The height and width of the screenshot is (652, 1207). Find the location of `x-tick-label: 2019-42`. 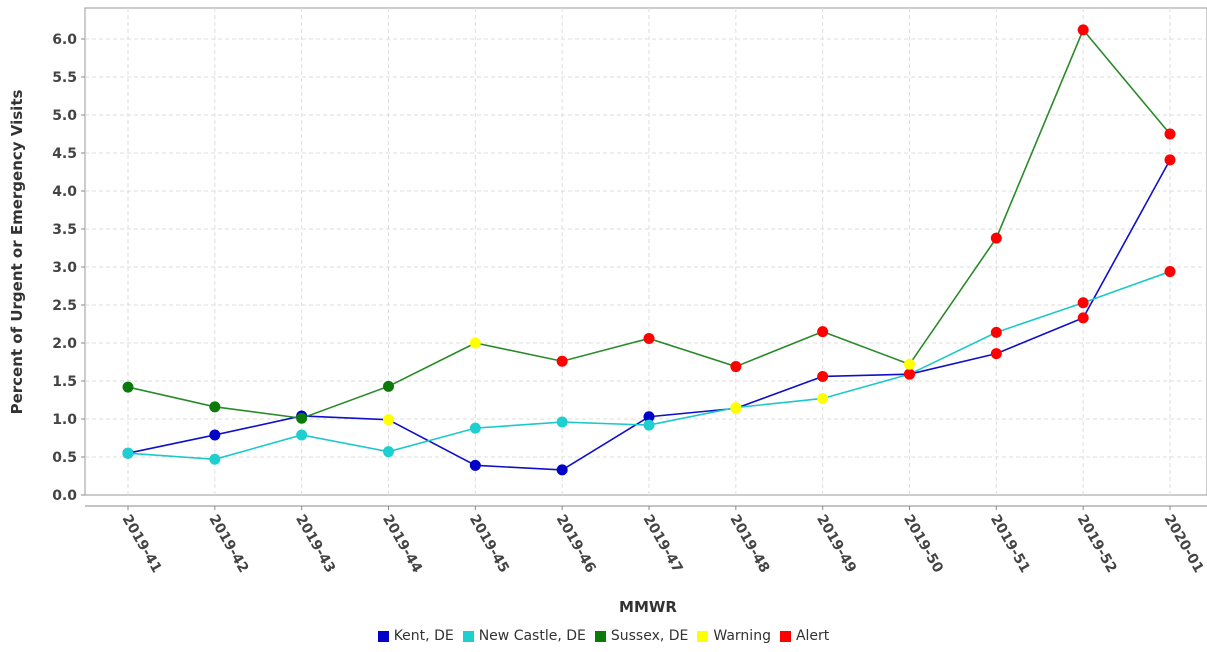

x-tick-label: 2019-42 is located at coordinates (228, 544).